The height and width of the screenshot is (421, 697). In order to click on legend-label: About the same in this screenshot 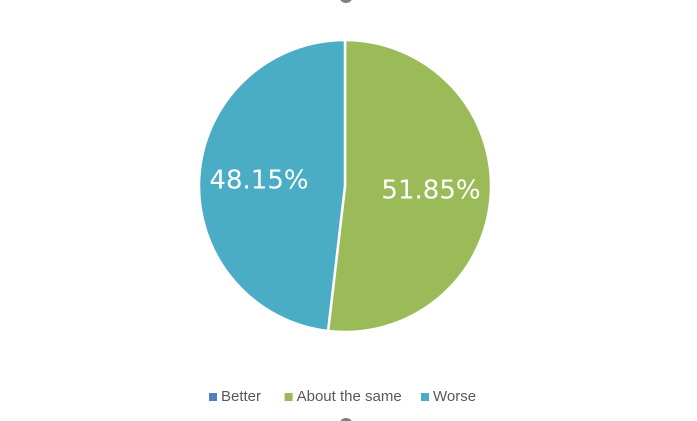, I will do `click(349, 396)`.